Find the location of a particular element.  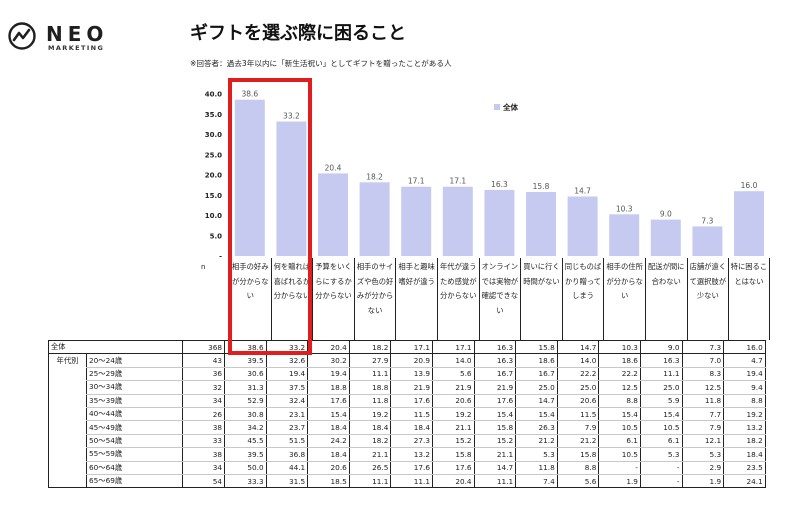

table-cell: 7.3 is located at coordinates (702, 347).